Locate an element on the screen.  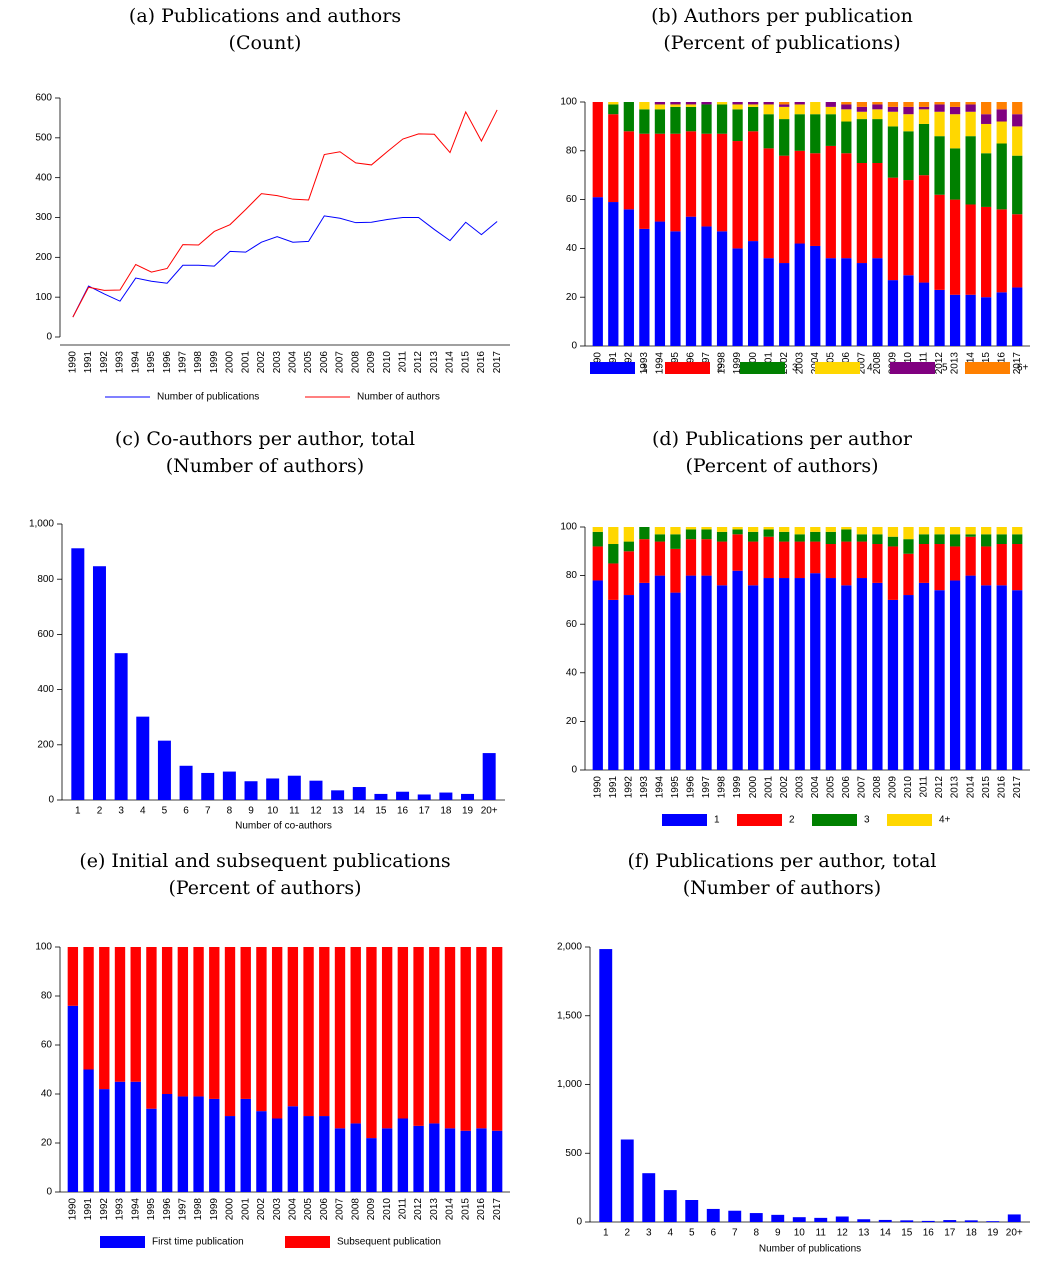
x-tick-label: 1990 is located at coordinates (597, 787).